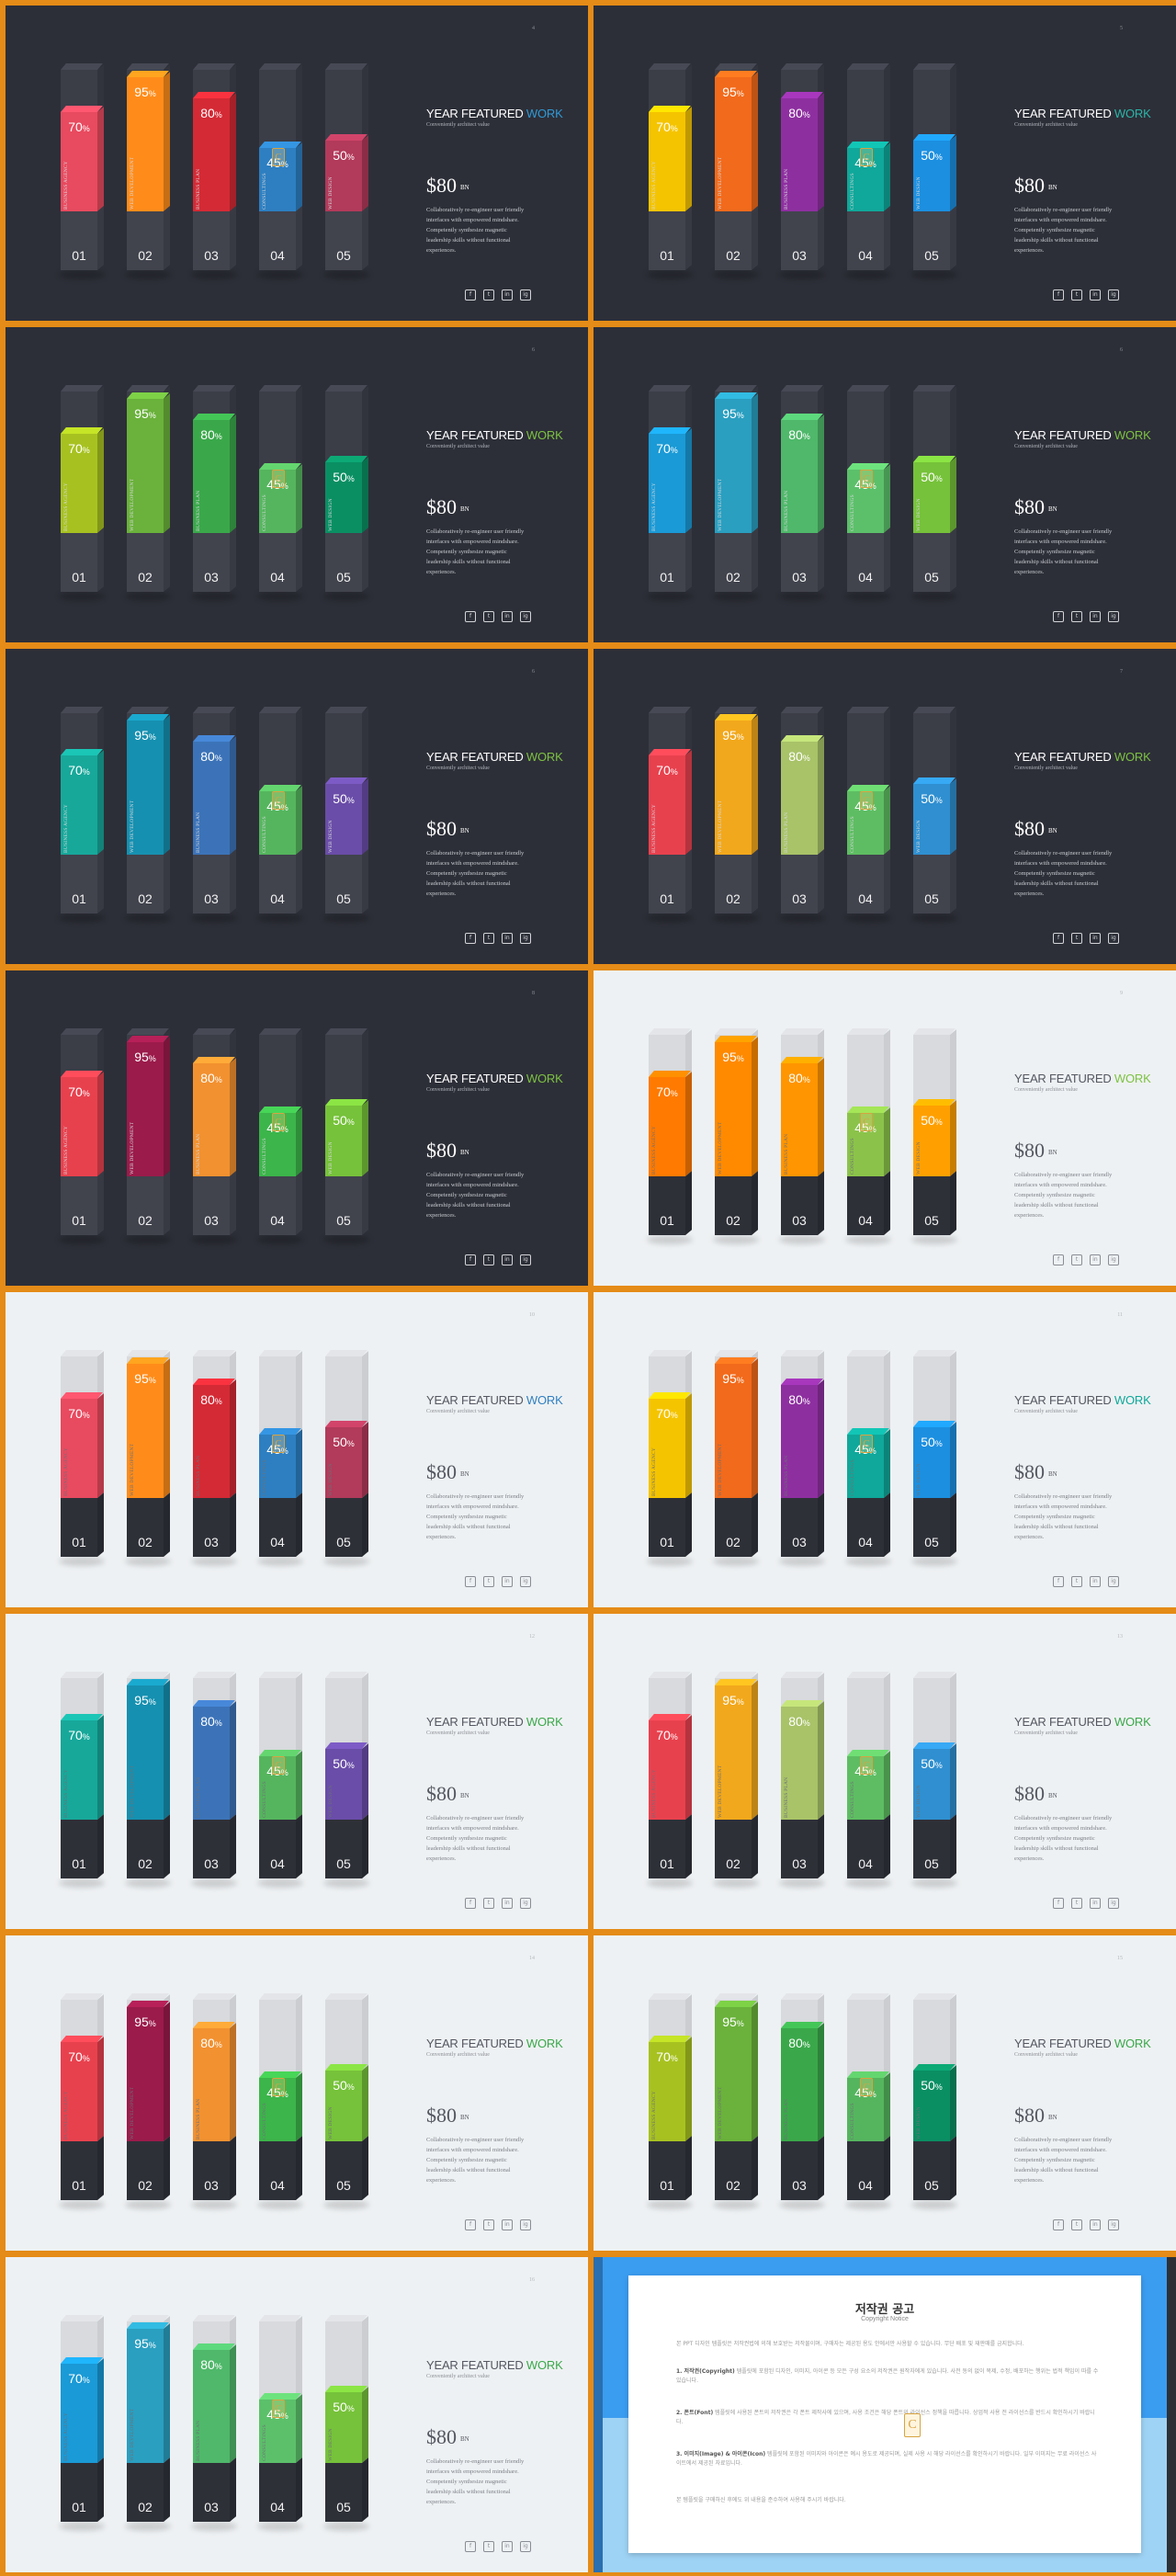 This screenshot has height=2576, width=1176. Describe the element at coordinates (211, 756) in the screenshot. I see `bar-value-label: 80%` at that location.